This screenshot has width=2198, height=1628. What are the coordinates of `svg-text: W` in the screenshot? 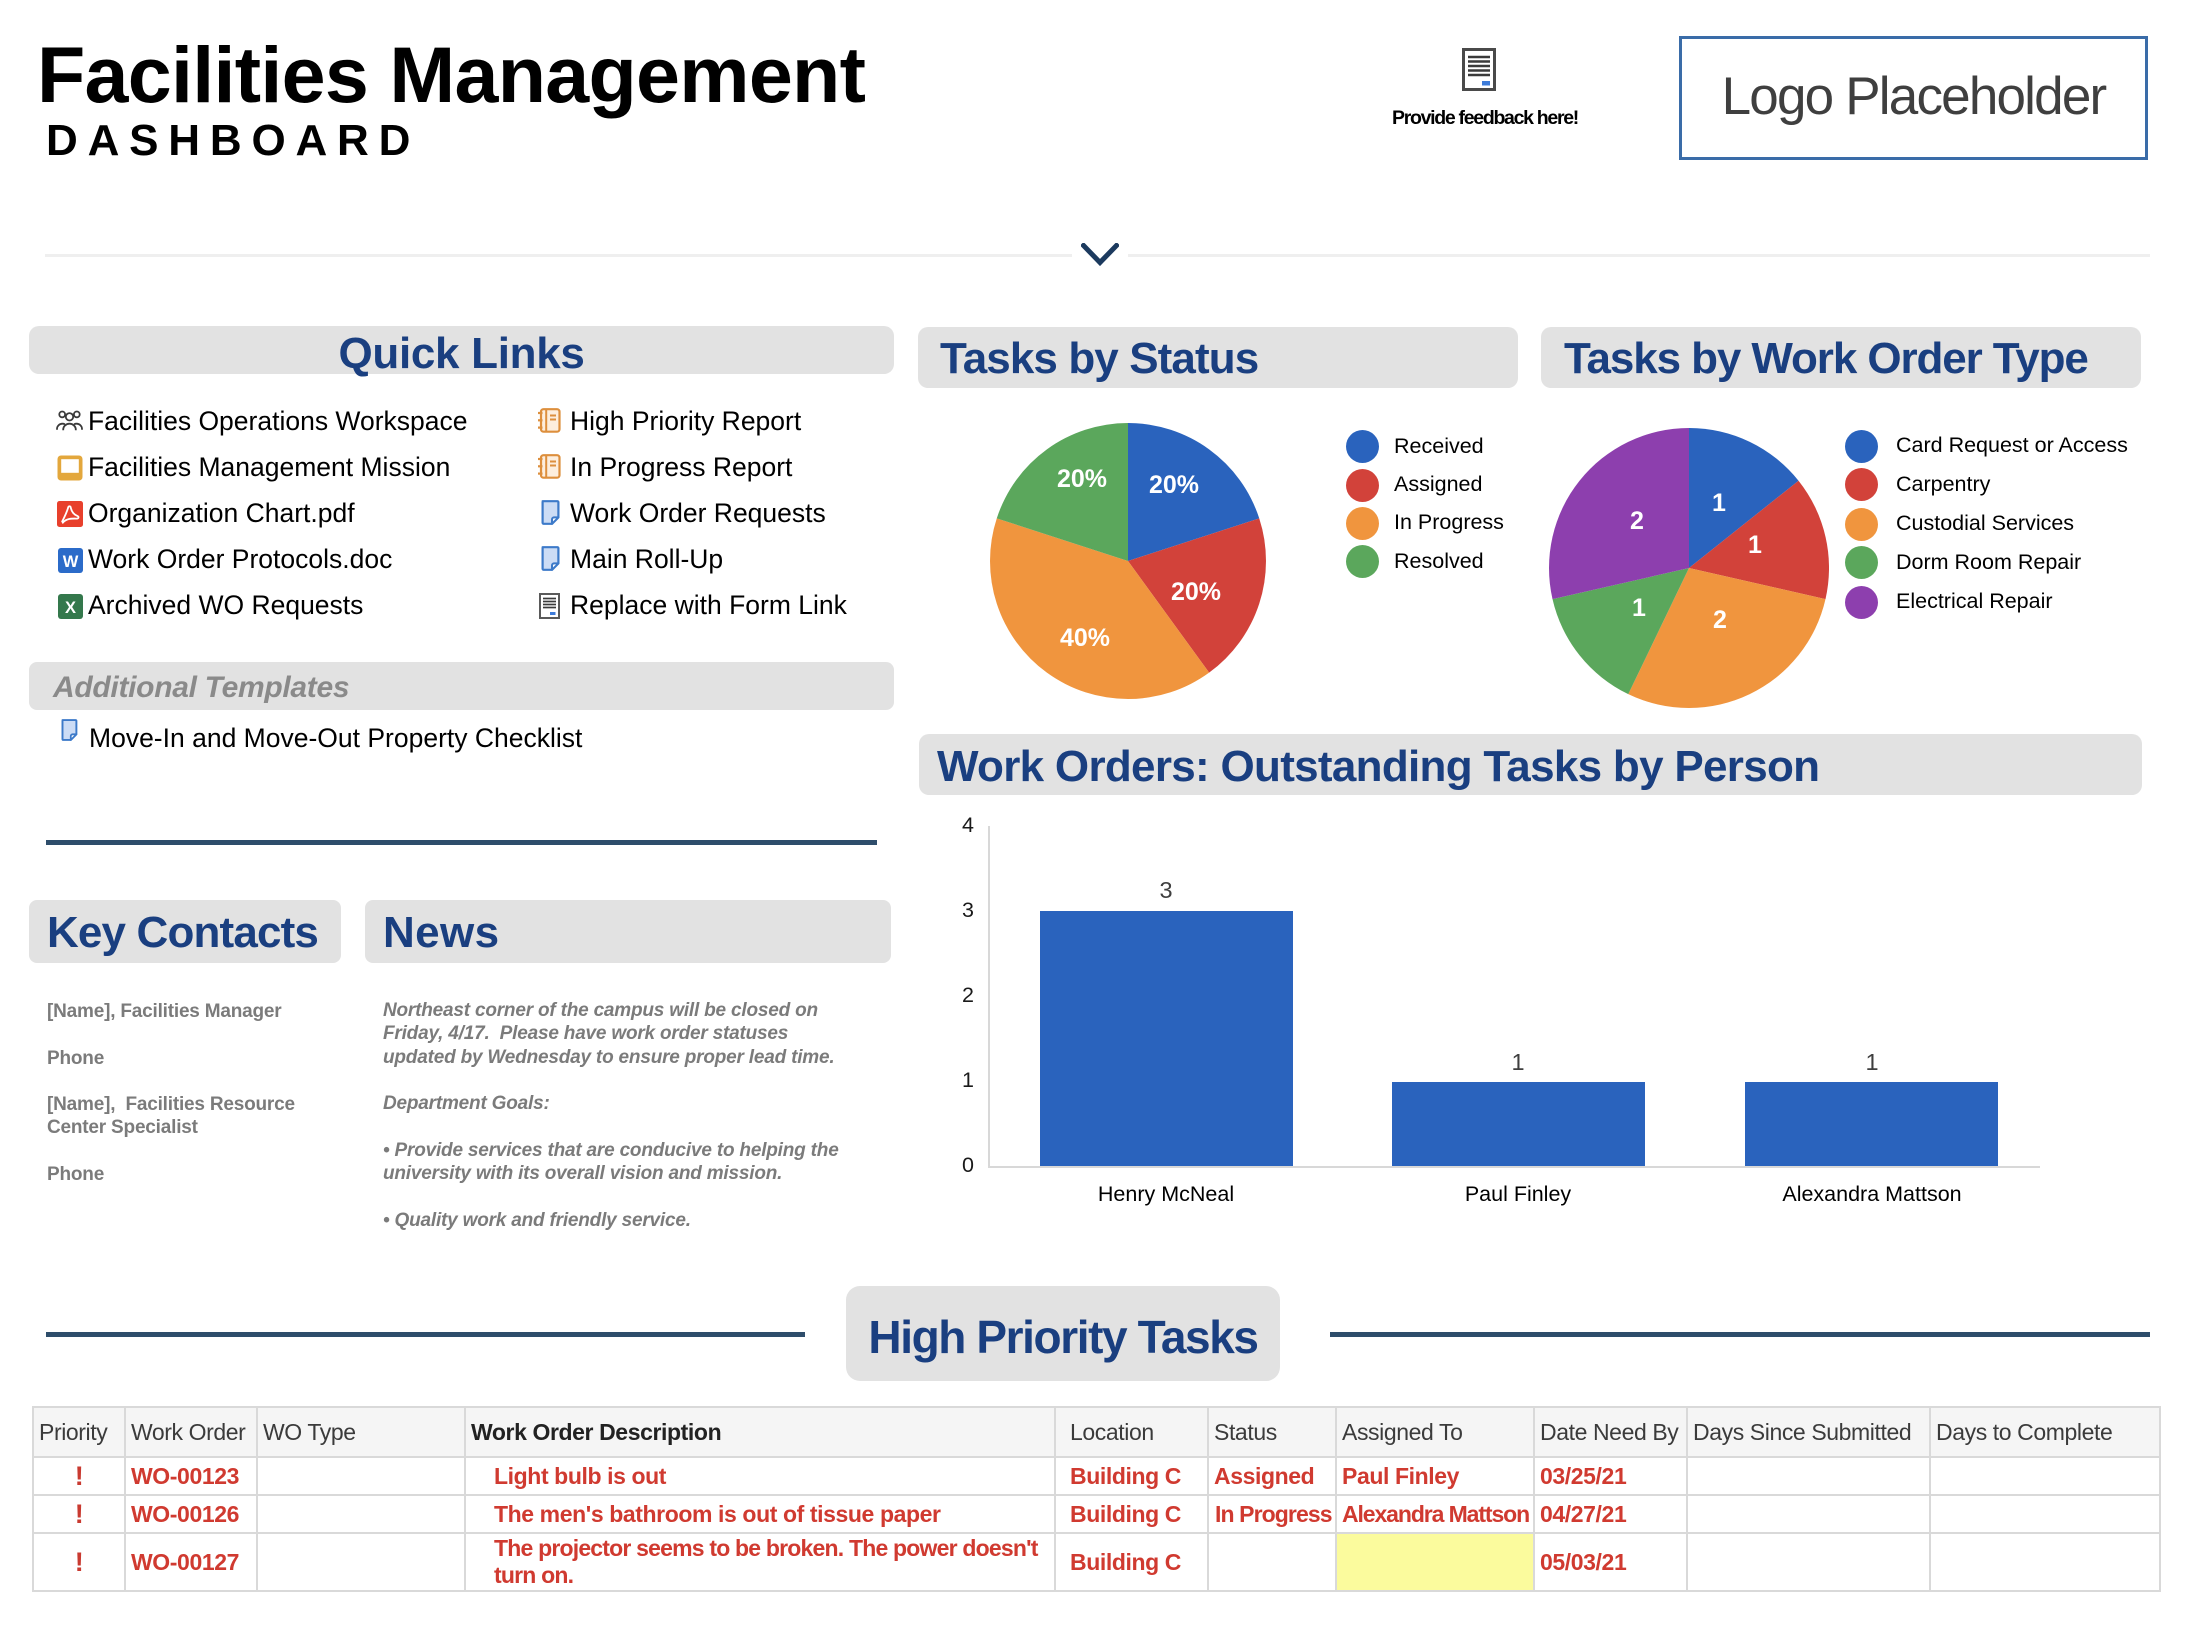 It's located at (71, 562).